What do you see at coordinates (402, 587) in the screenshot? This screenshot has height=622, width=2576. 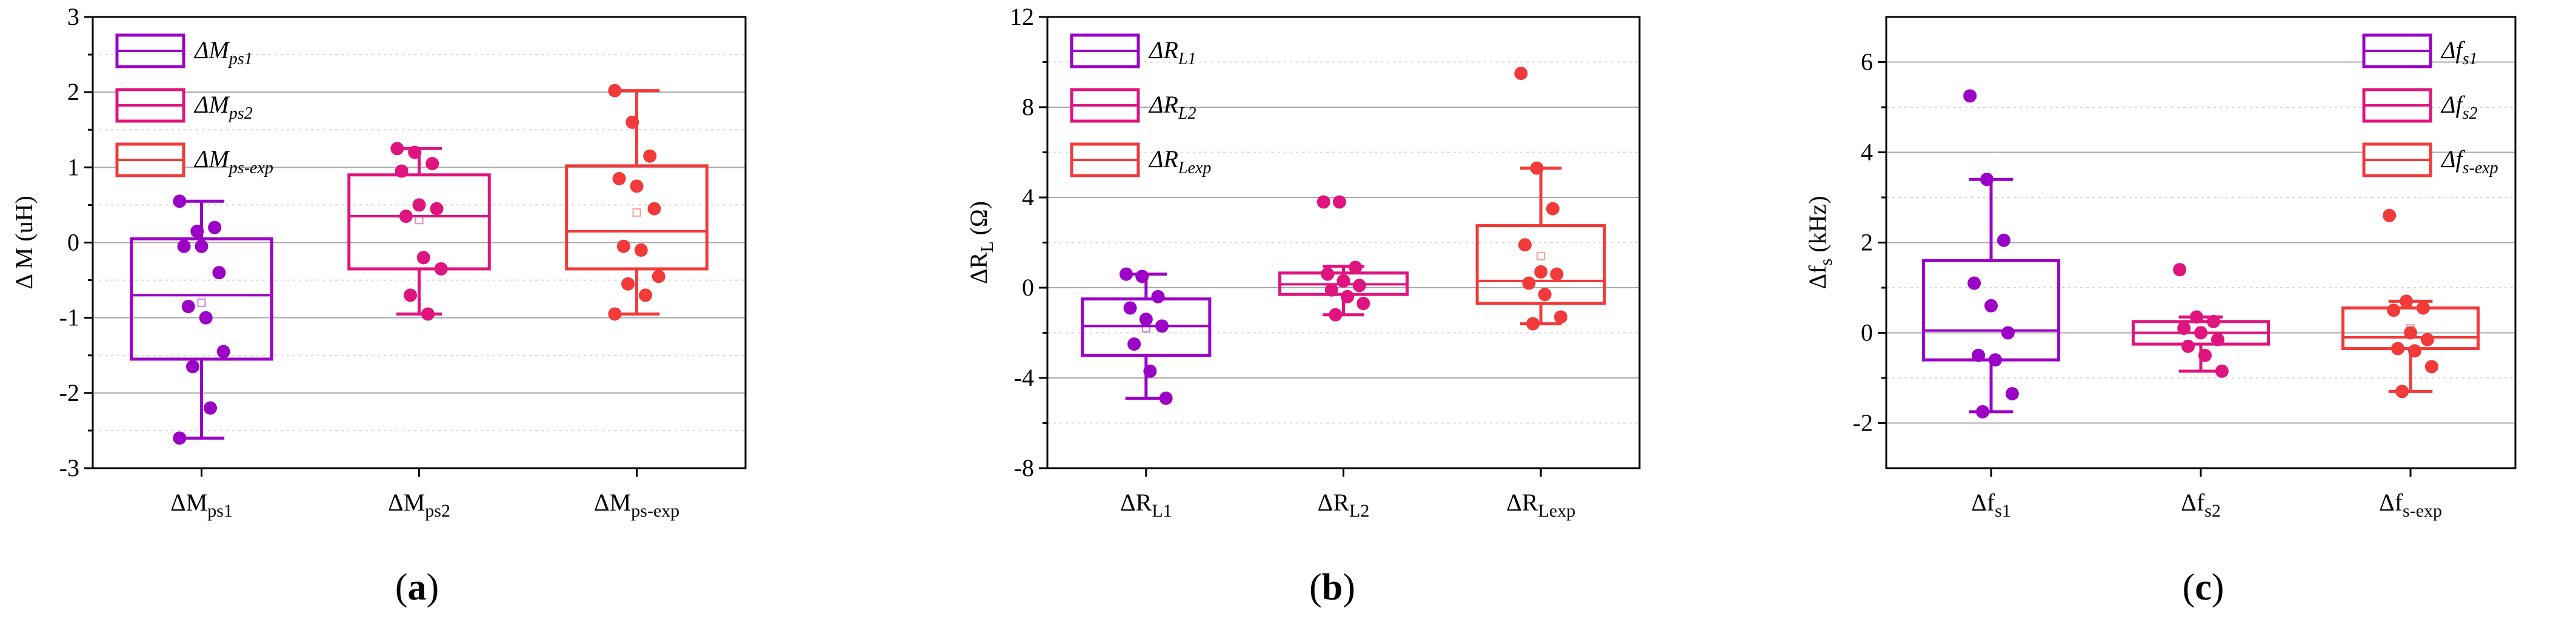 I see `panel-label-open: (` at bounding box center [402, 587].